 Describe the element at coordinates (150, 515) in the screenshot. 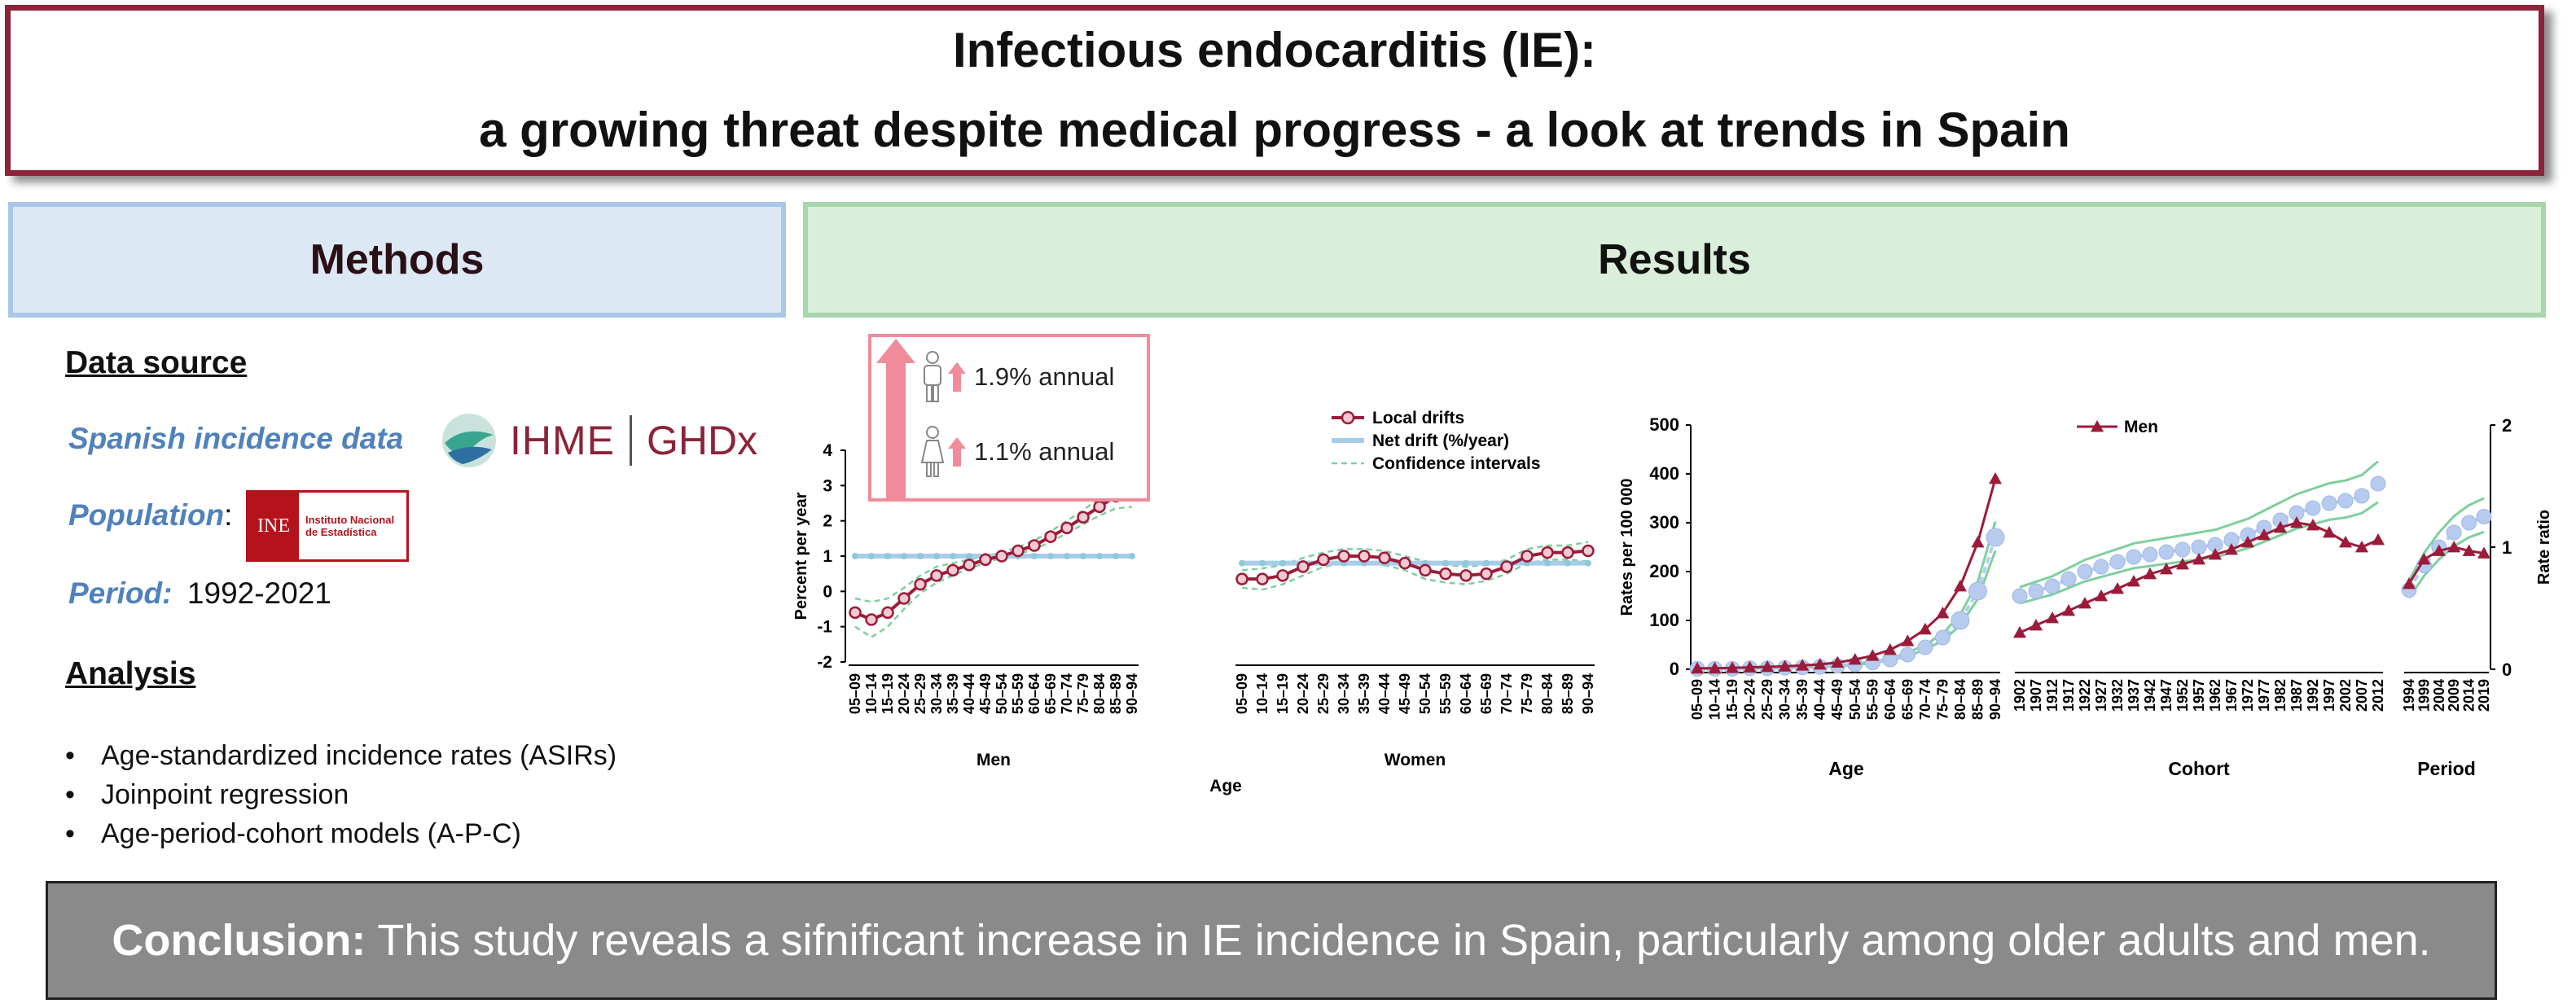

I see `population-row: Population:` at that location.